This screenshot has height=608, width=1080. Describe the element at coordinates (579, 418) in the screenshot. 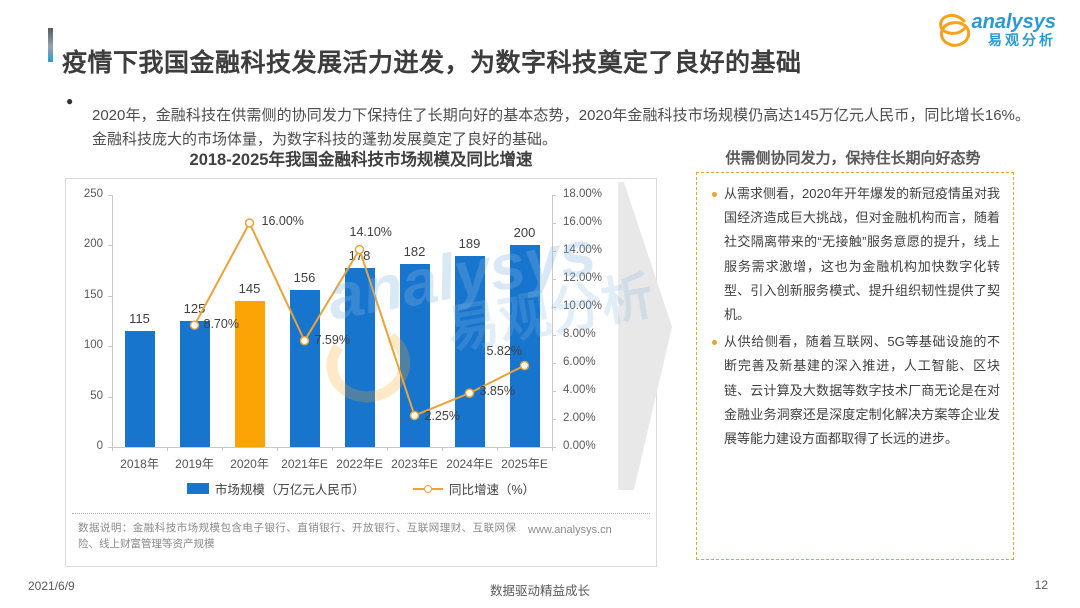

I see `right-axis-tick: 2.00%` at that location.